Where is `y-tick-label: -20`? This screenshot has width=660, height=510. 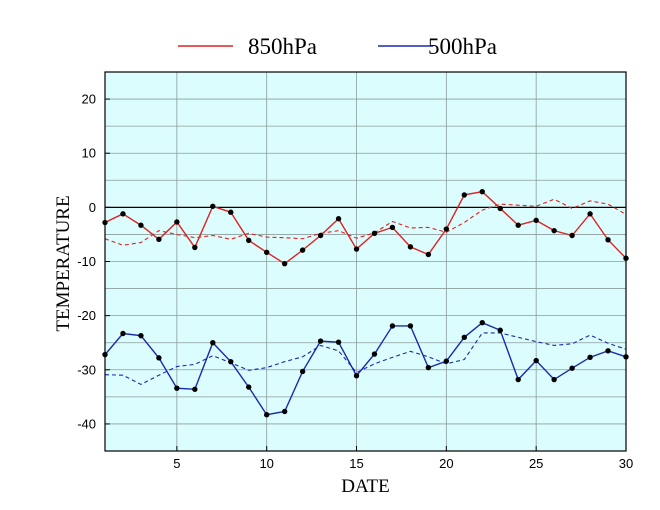 y-tick-label: -20 is located at coordinates (86, 315).